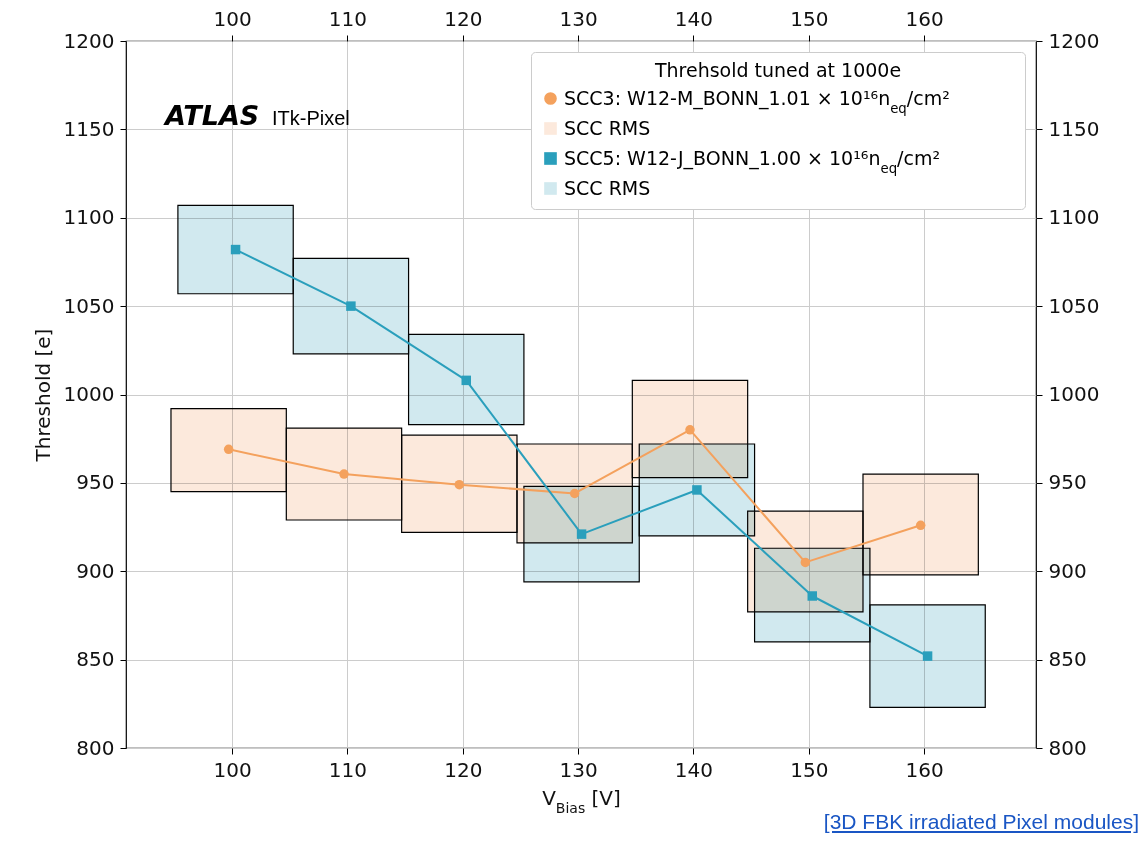  What do you see at coordinates (95, 570) in the screenshot?
I see `y-tick-label: 900` at bounding box center [95, 570].